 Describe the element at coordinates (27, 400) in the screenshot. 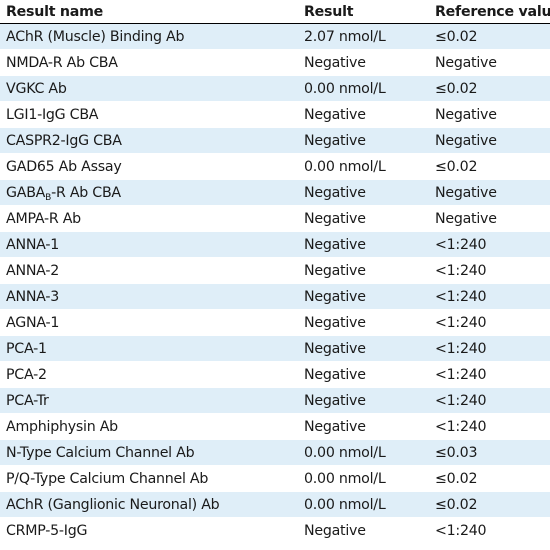

I see `result-name-text: PCA-Tr` at that location.